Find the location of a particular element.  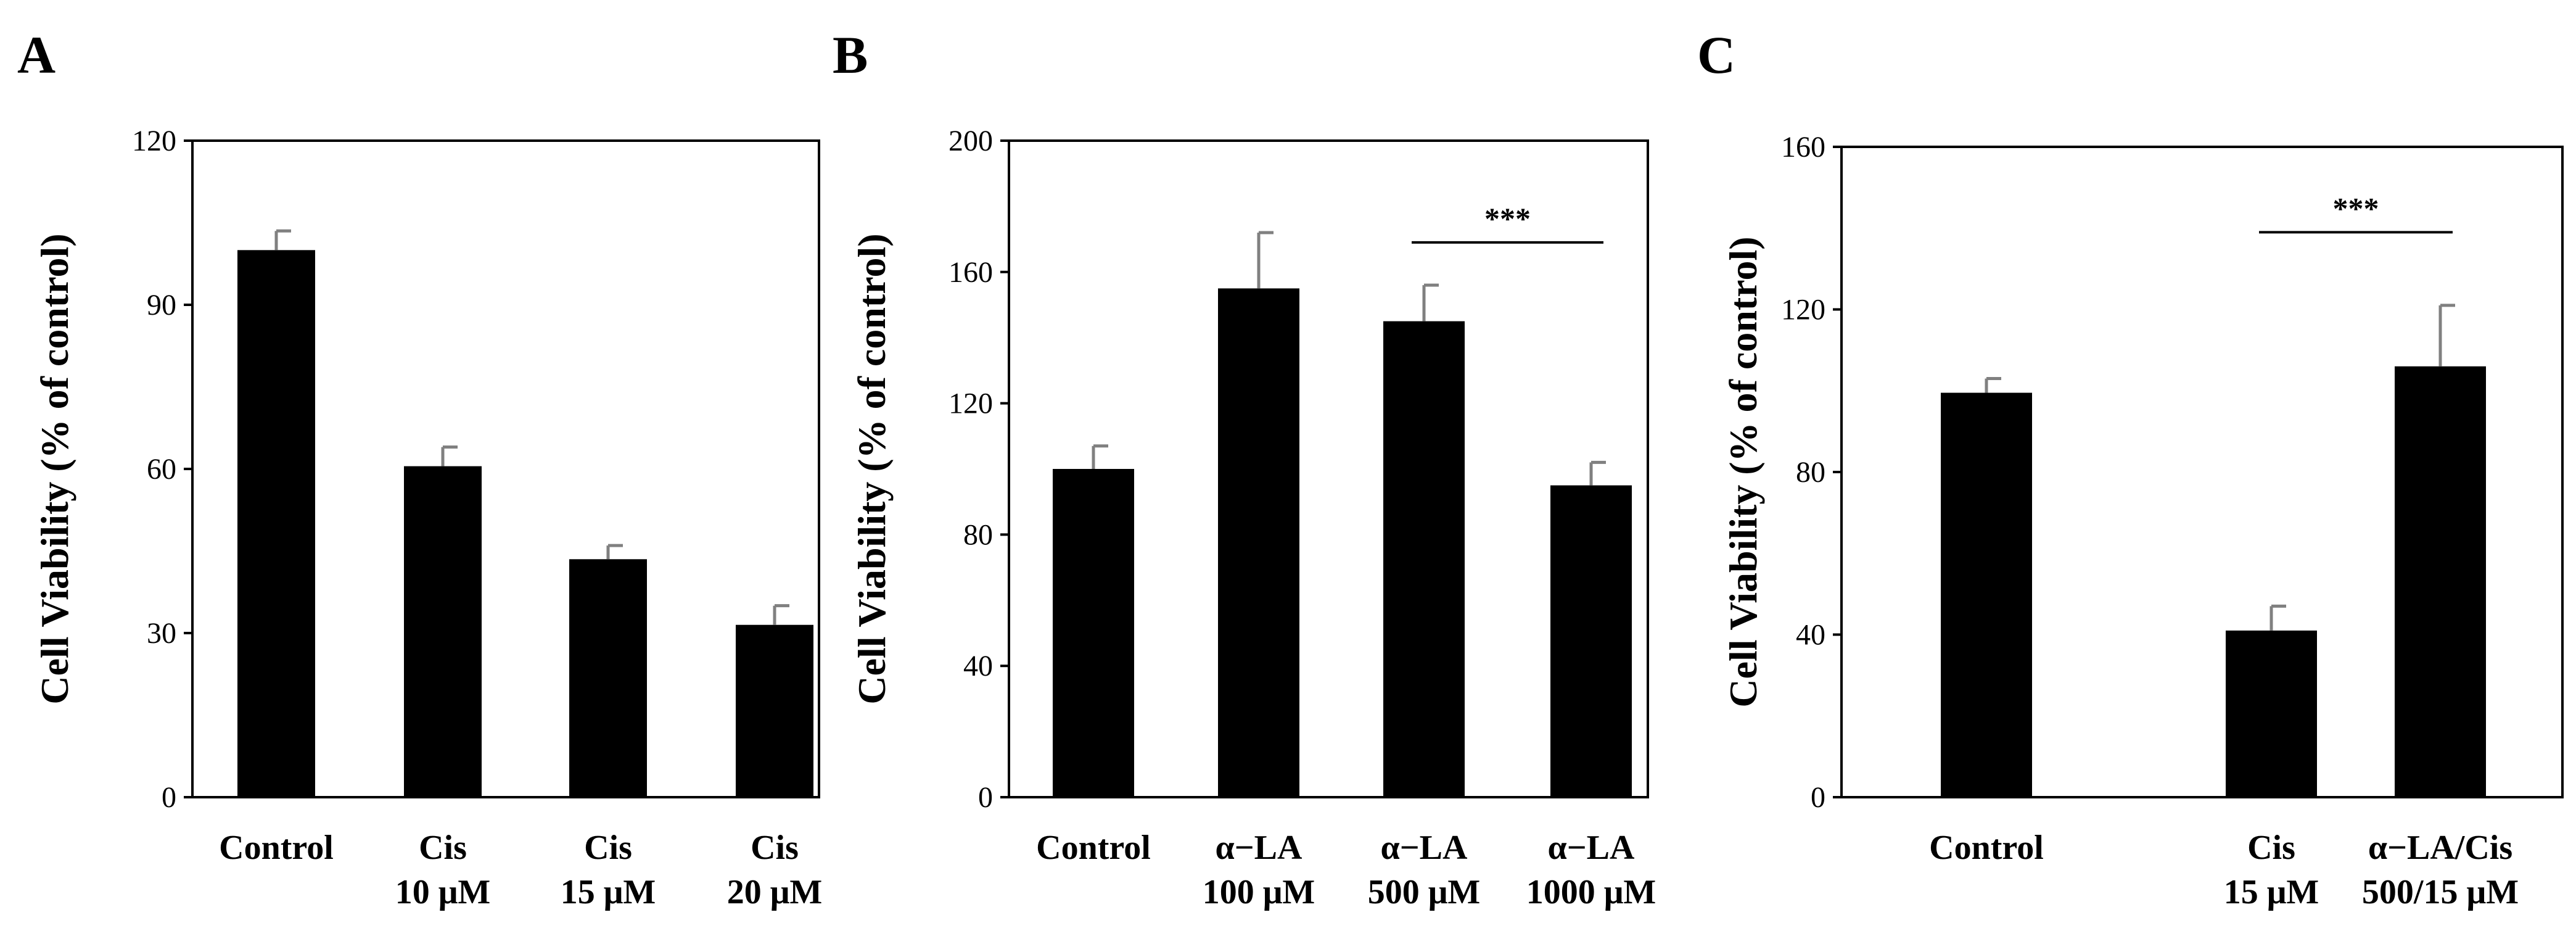

category-label: α−LA/Cis is located at coordinates (2440, 848).